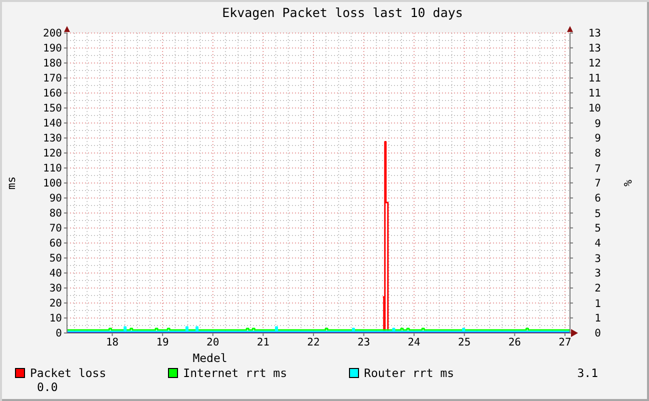  I want to click on y2-tick-label: 0, so click(597, 334).